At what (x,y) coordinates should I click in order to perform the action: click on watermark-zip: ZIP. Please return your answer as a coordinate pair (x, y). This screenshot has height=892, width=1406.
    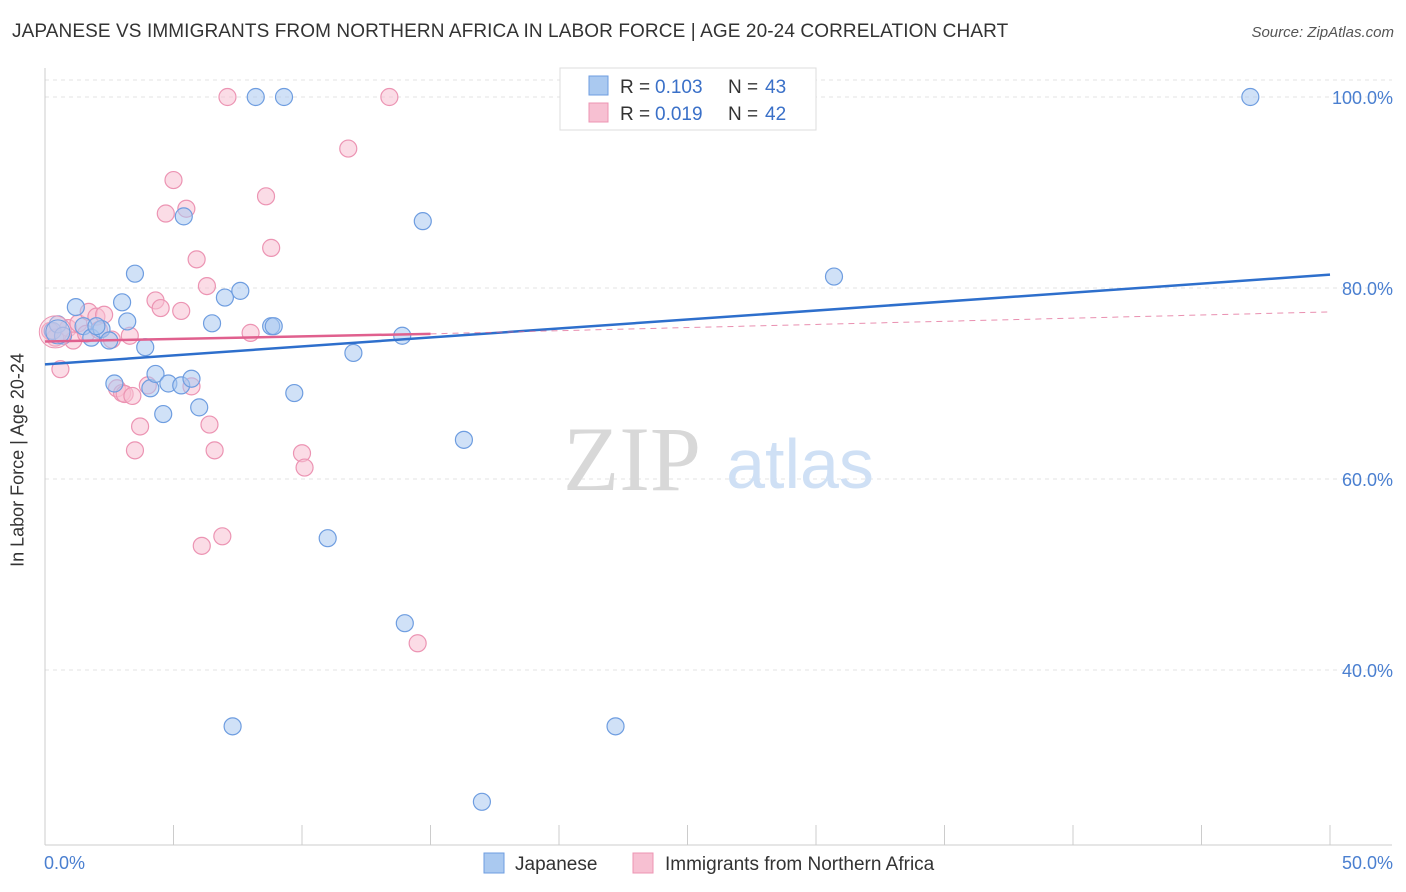
    Looking at the image, I should click on (632, 459).